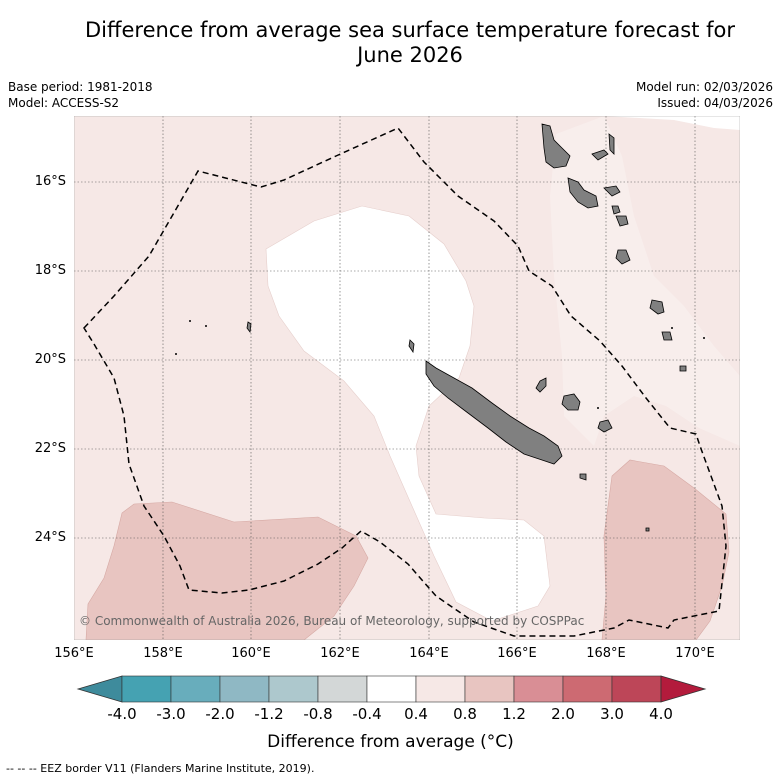 The width and height of the screenshot is (781, 781). What do you see at coordinates (563, 714) in the screenshot?
I see `colorbar-tick: 2.0` at bounding box center [563, 714].